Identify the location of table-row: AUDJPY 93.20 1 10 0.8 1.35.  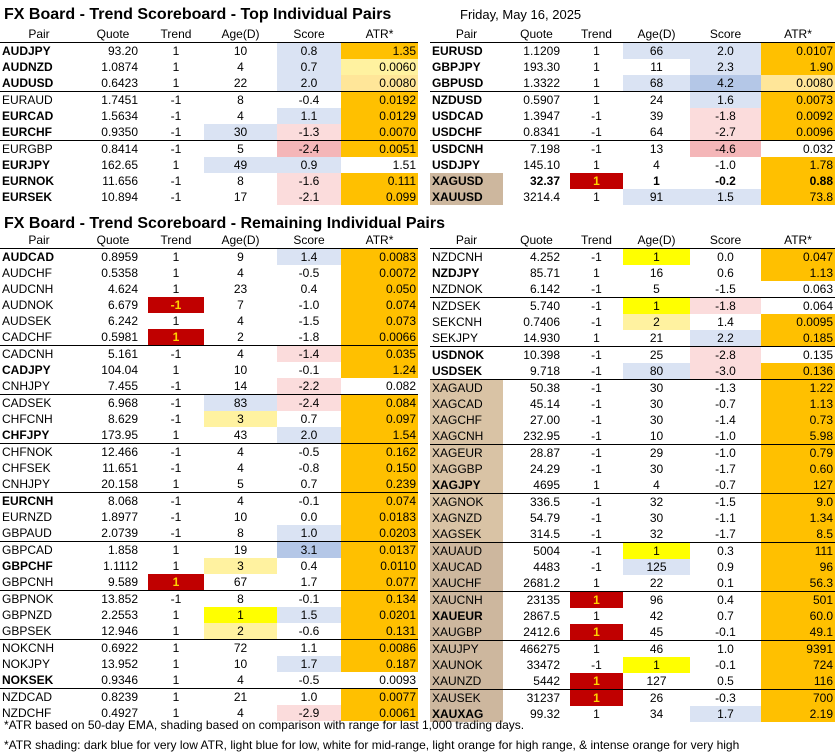
(209, 50).